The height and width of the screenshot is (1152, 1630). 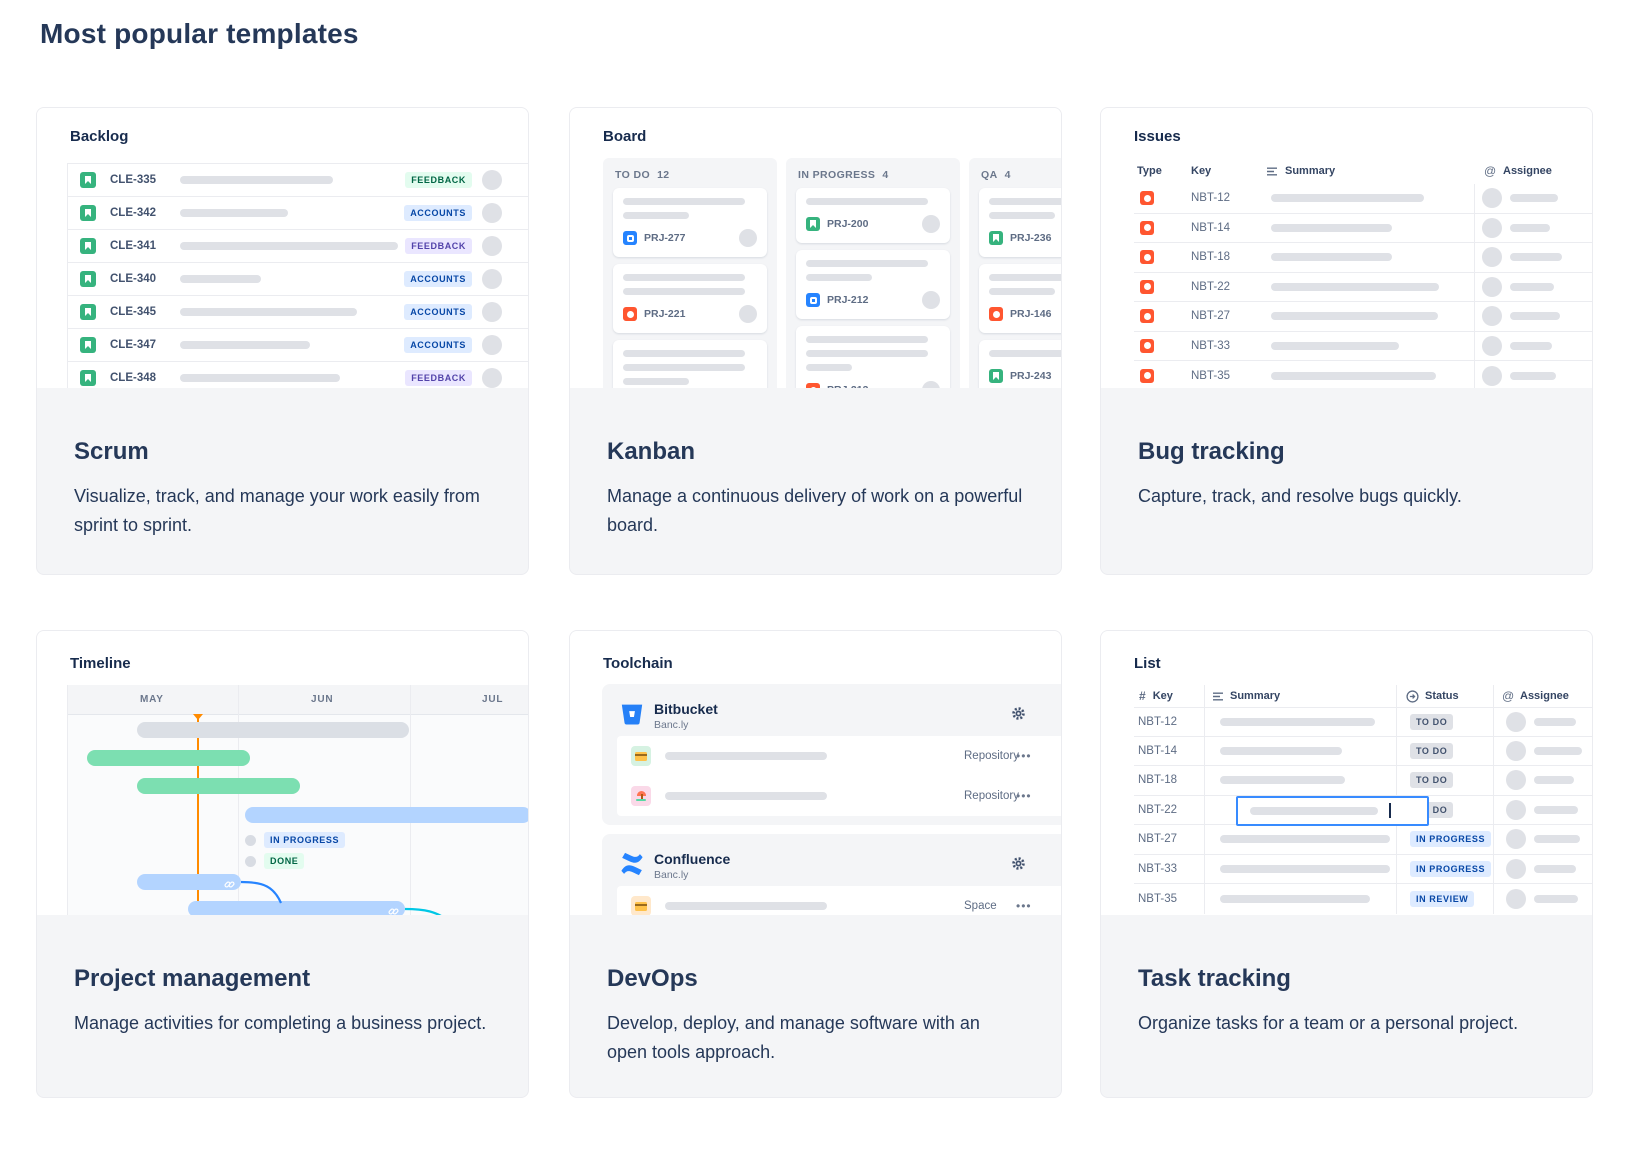 I want to click on template-card-kanban: Board TO DO 12 PRJ-277, so click(x=815, y=341).